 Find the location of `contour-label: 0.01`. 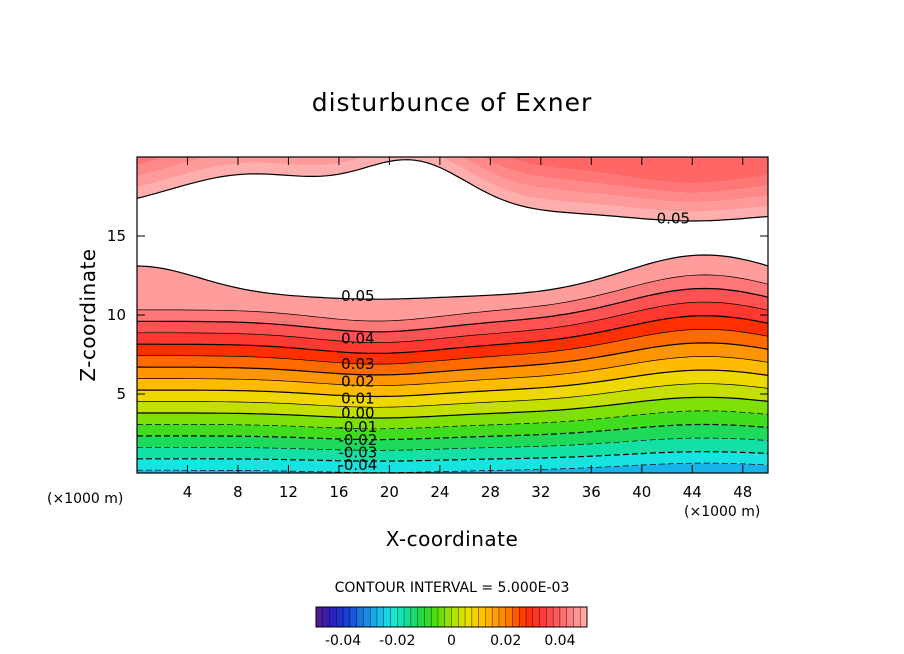

contour-label: 0.01 is located at coordinates (357, 399).